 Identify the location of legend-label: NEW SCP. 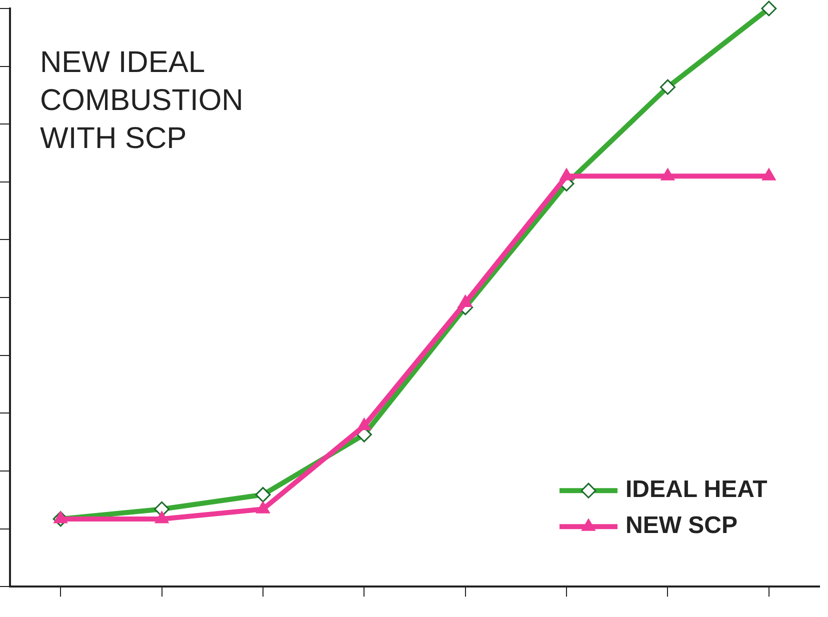
(682, 526).